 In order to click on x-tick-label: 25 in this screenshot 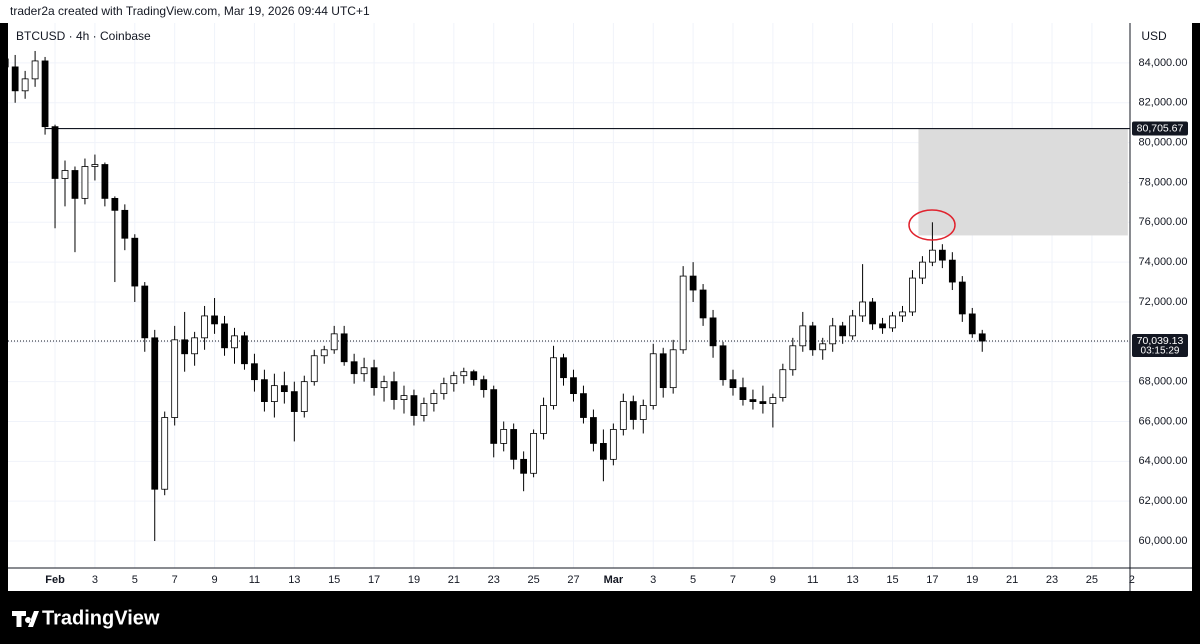, I will do `click(1092, 580)`.